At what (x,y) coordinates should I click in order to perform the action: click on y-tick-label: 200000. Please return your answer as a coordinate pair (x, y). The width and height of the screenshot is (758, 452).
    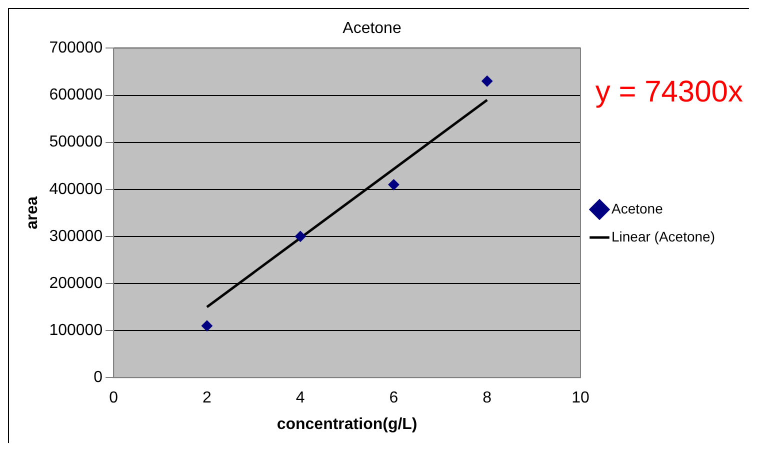
    Looking at the image, I should click on (76, 283).